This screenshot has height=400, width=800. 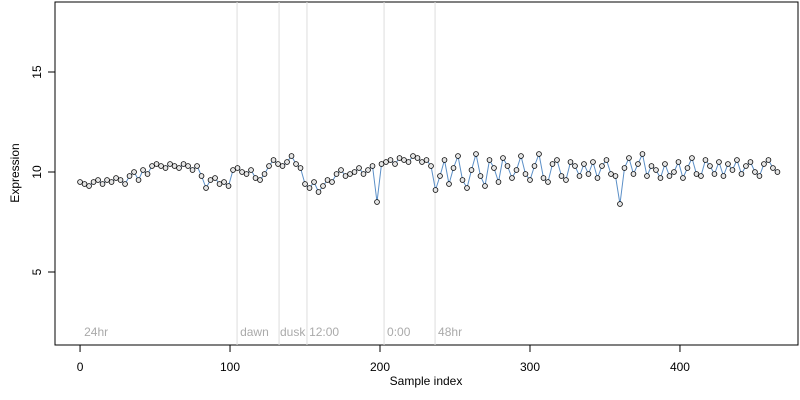 What do you see at coordinates (680, 367) in the screenshot?
I see `x-tick-label: 400` at bounding box center [680, 367].